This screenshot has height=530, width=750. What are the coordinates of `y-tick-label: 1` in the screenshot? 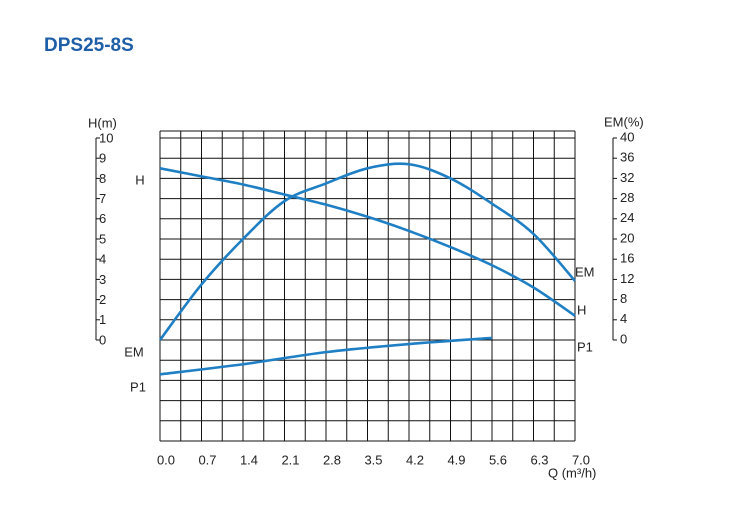 It's located at (102, 319).